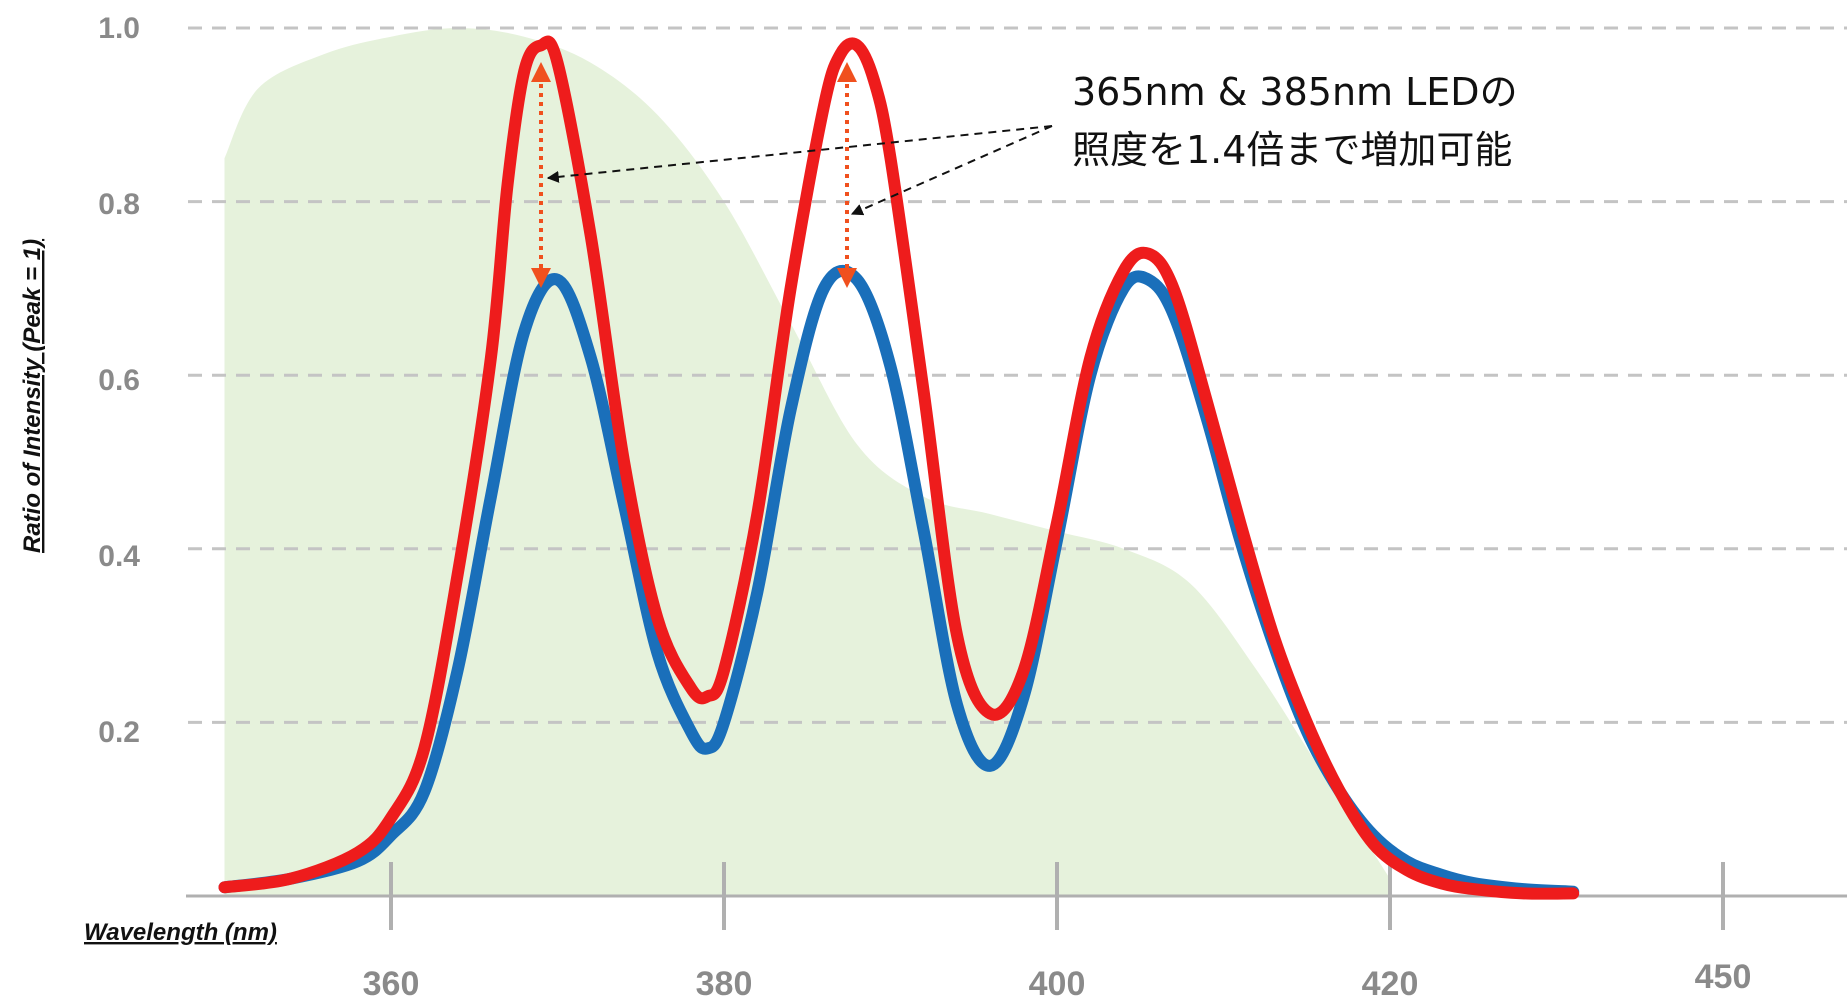 Image resolution: width=1847 pixels, height=1003 pixels. I want to click on y-tick-label: 0.6, so click(119, 380).